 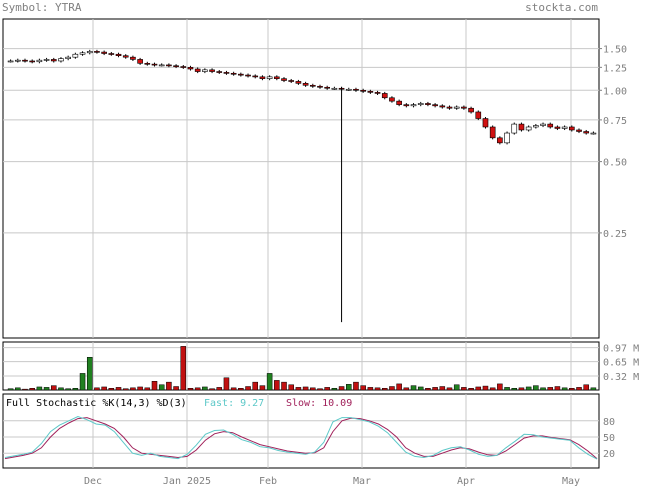 I want to click on stochastic-grid, so click(x=301, y=431).